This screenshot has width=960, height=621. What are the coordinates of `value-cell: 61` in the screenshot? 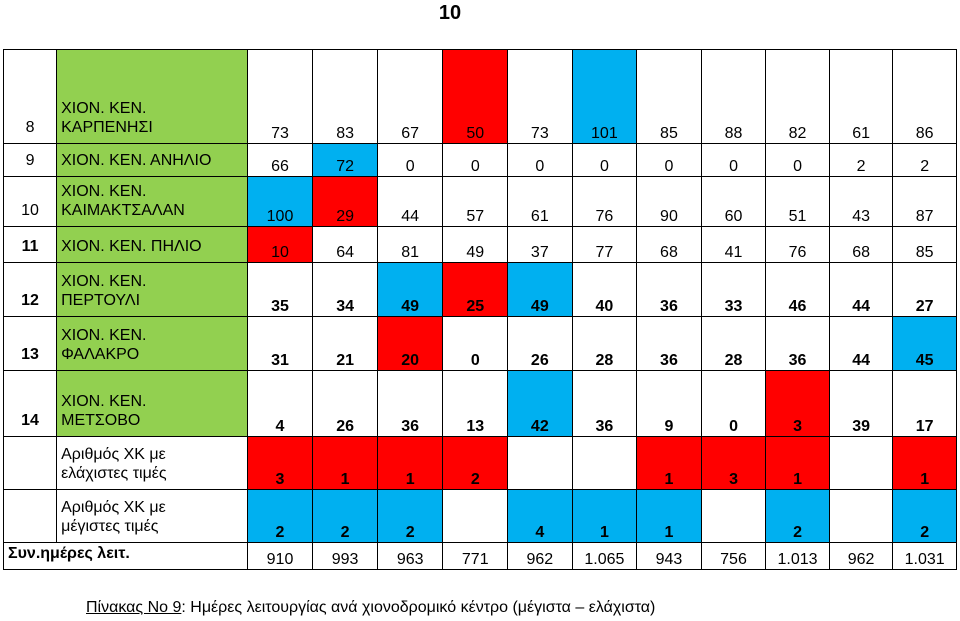 It's located at (861, 96).